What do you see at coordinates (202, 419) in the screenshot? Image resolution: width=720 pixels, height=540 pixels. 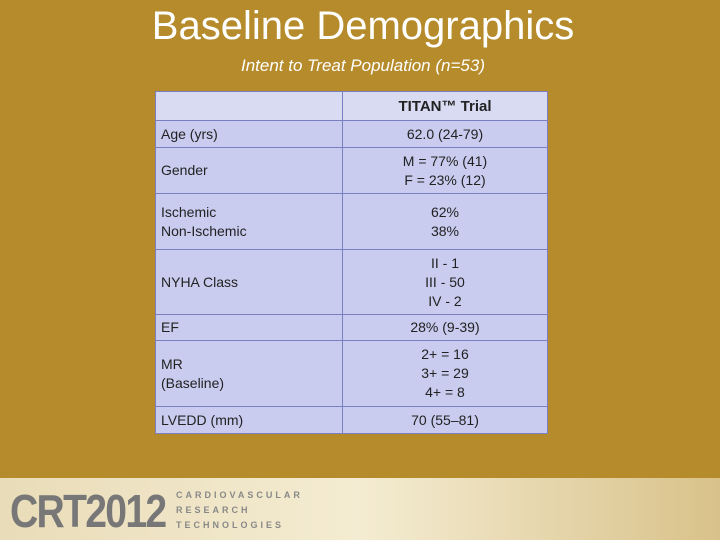 I see `label-line: LVEDD (mm)` at bounding box center [202, 419].